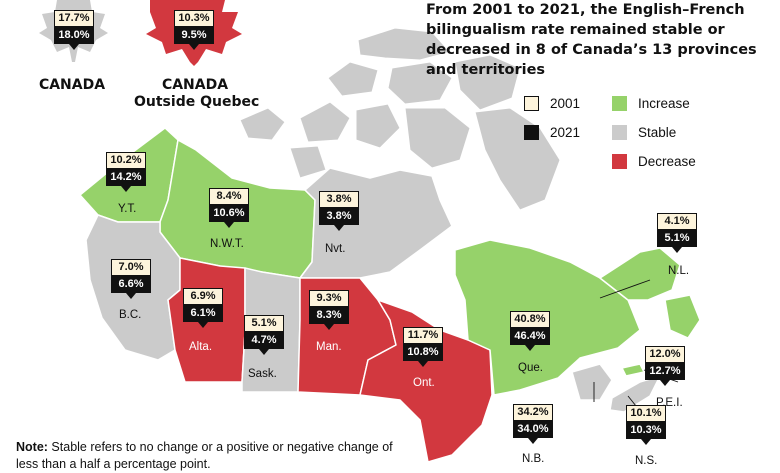 This screenshot has width=780, height=473. Describe the element at coordinates (552, 132) in the screenshot. I see `legend-2021: 2021` at that location.